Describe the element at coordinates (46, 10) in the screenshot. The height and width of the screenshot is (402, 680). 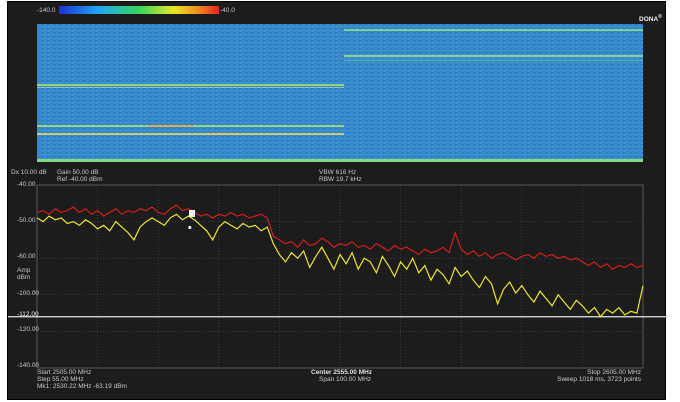
I see `colorbar-min-label: -140.0` at that location.